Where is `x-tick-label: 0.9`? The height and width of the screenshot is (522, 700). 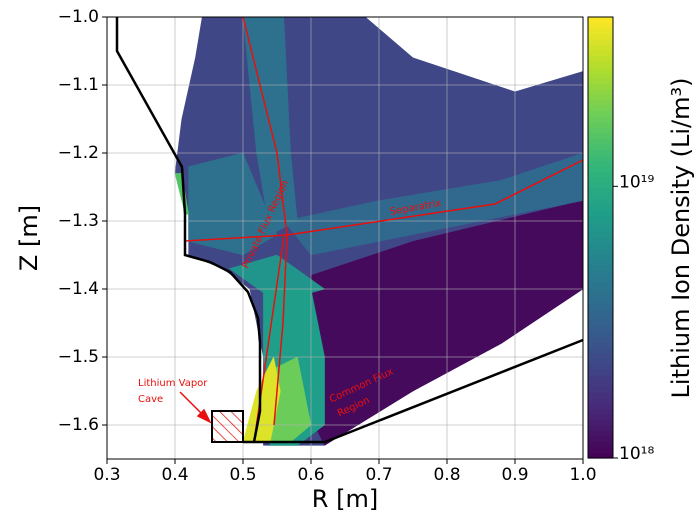
x-tick-label: 0.9 is located at coordinates (514, 475).